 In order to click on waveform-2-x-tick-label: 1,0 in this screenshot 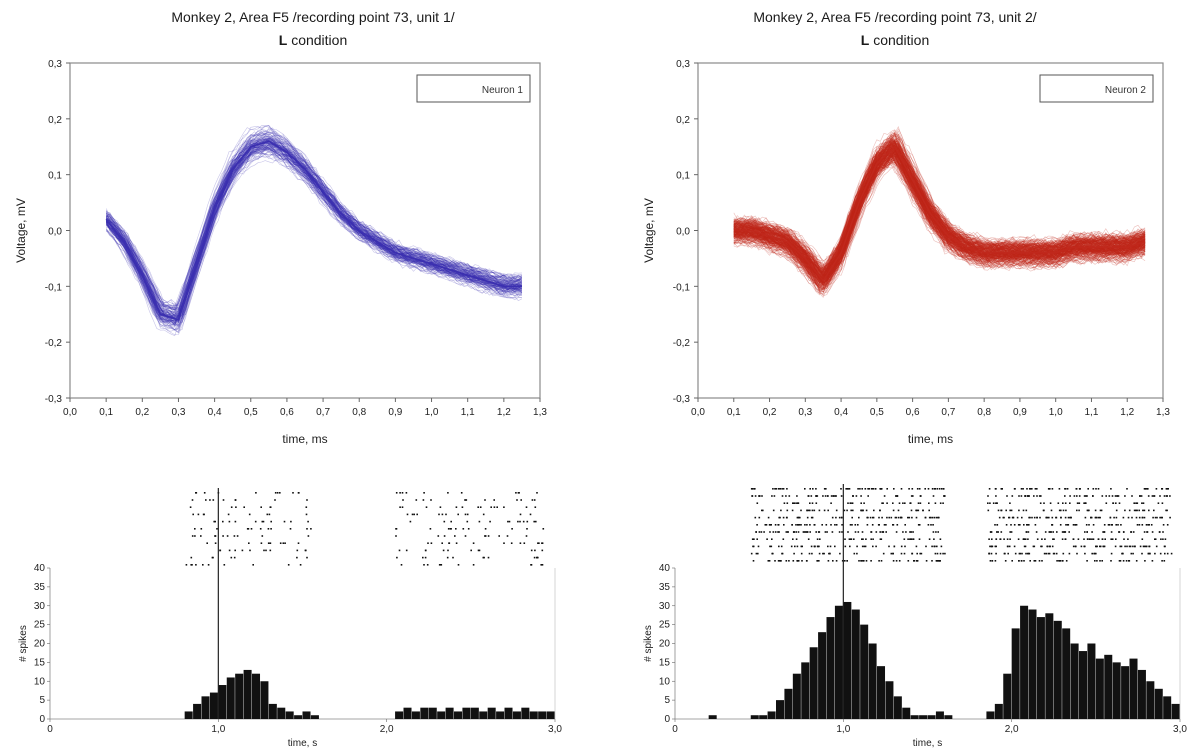, I will do `click(1056, 412)`.